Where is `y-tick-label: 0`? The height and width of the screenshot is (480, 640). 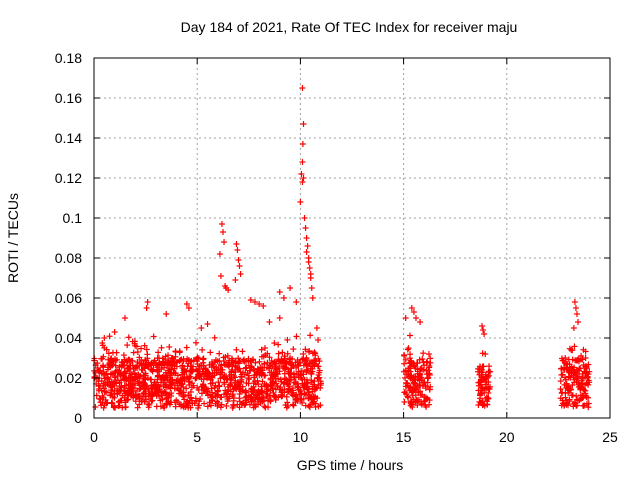
y-tick-label: 0 is located at coordinates (78, 418).